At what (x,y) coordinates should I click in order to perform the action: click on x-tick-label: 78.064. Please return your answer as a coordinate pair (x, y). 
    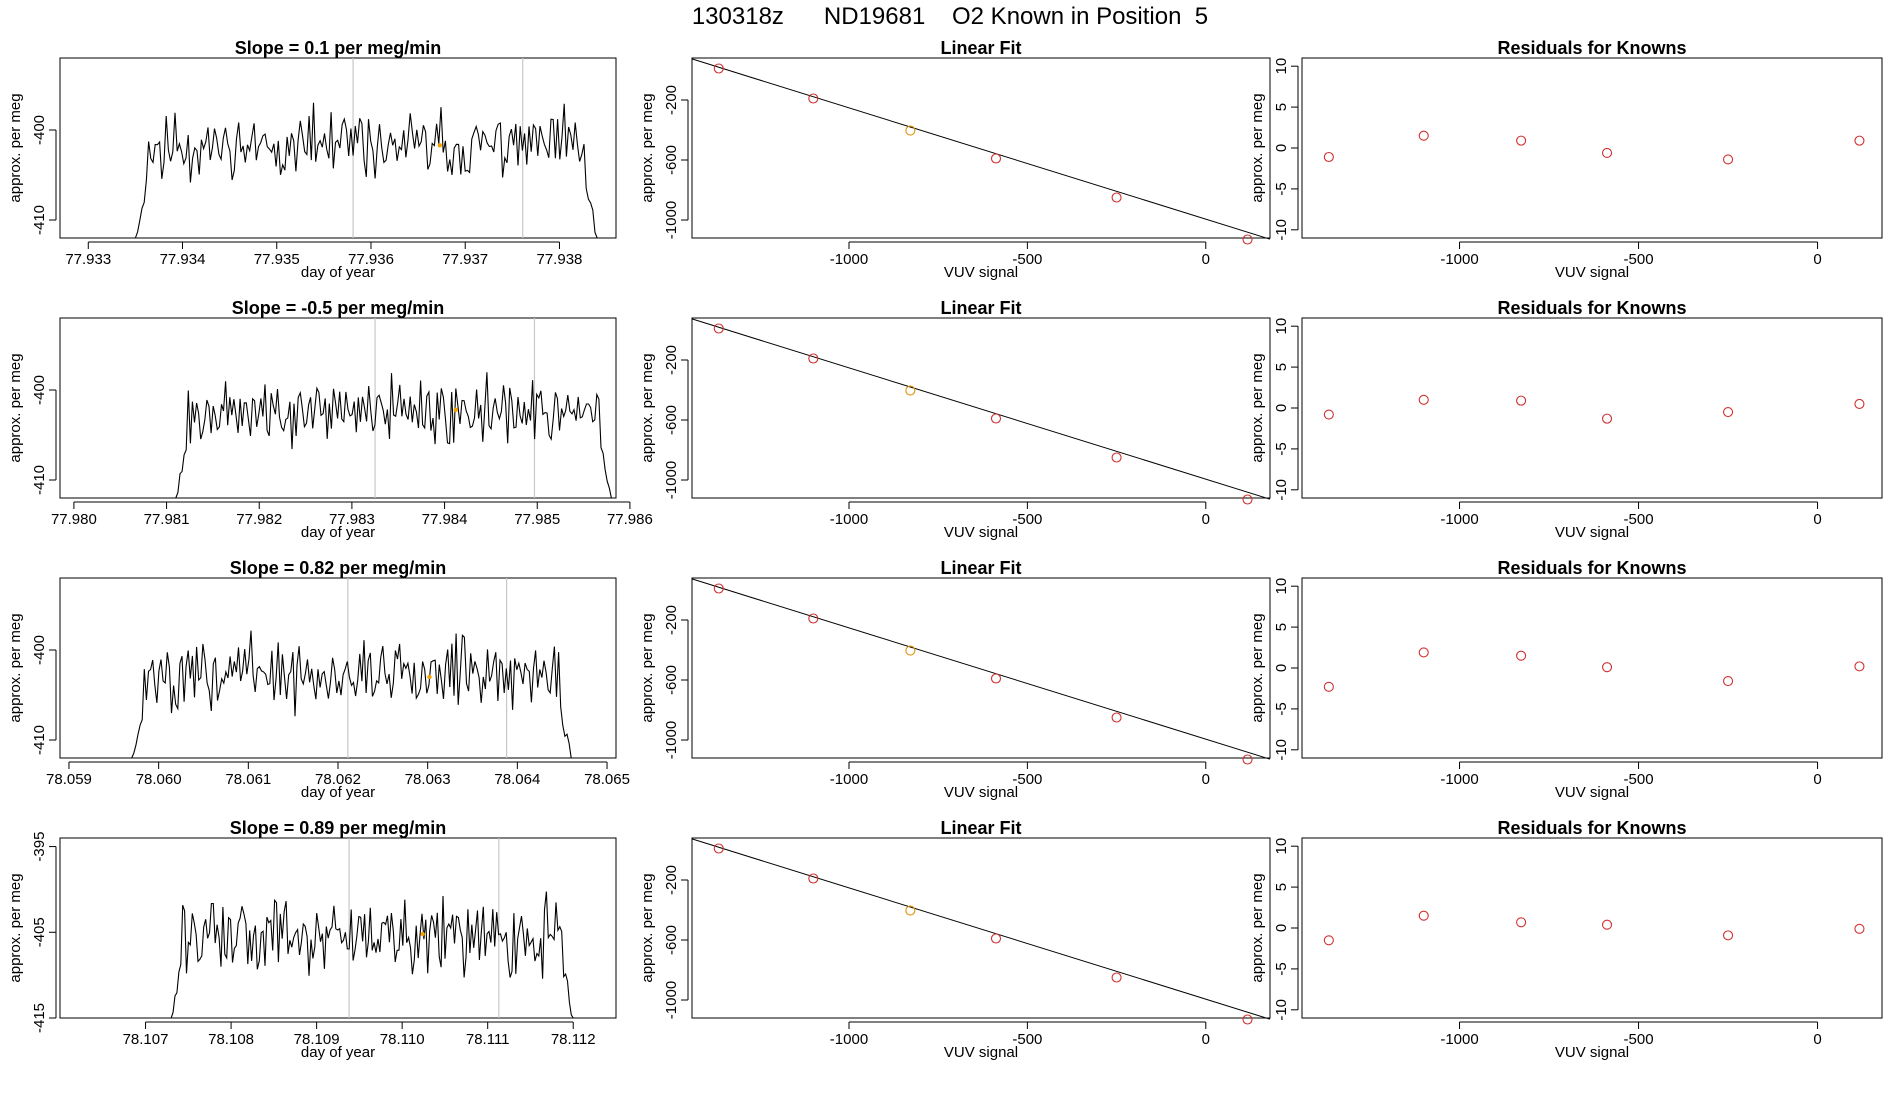
    Looking at the image, I should click on (517, 779).